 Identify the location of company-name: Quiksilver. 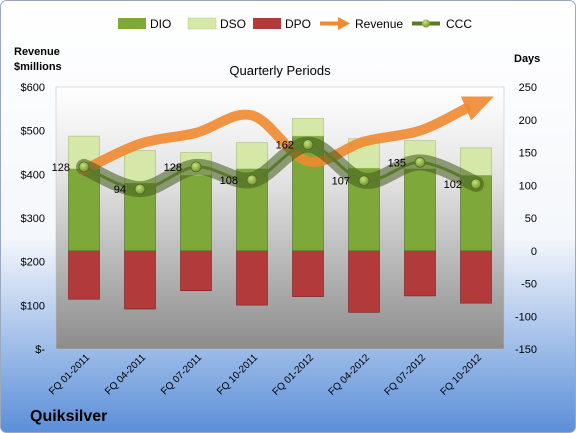
(68, 416).